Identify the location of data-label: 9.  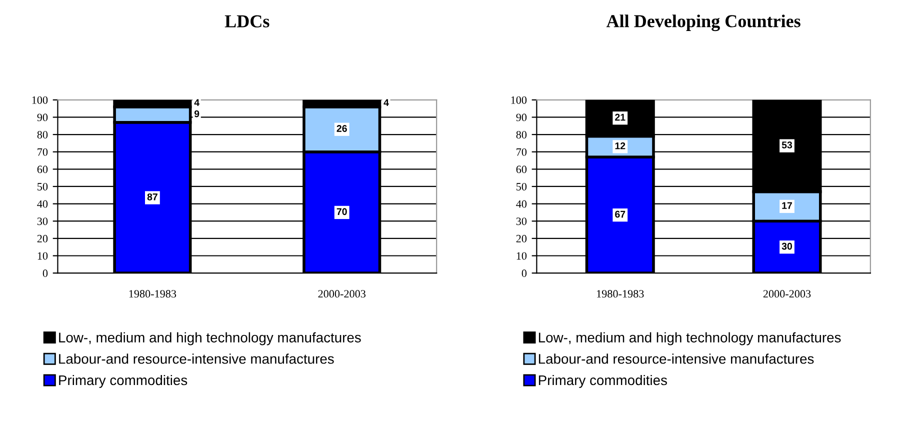
(197, 114).